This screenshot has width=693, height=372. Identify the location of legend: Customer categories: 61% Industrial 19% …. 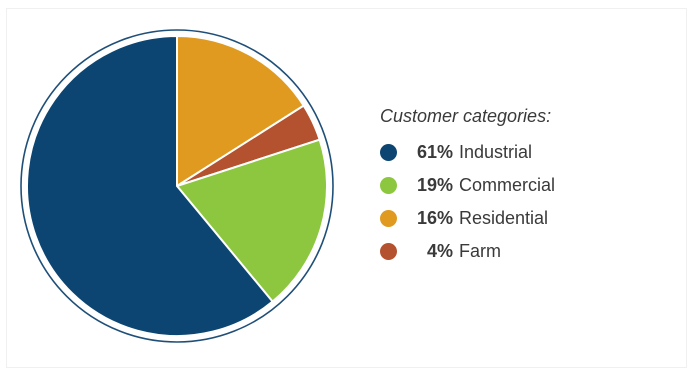
(467, 186).